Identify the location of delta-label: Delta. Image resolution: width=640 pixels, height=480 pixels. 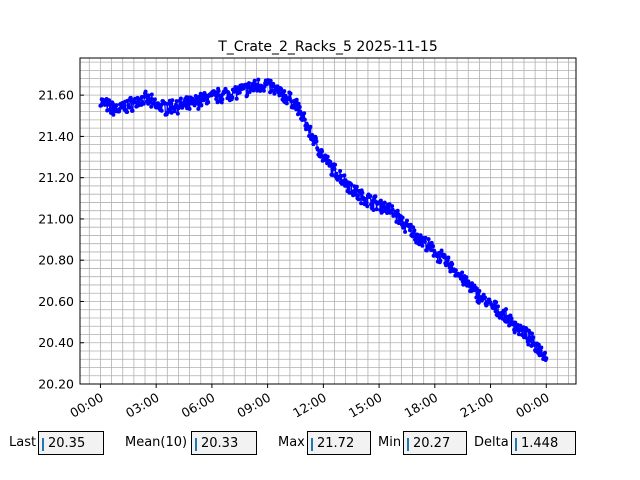
(491, 442).